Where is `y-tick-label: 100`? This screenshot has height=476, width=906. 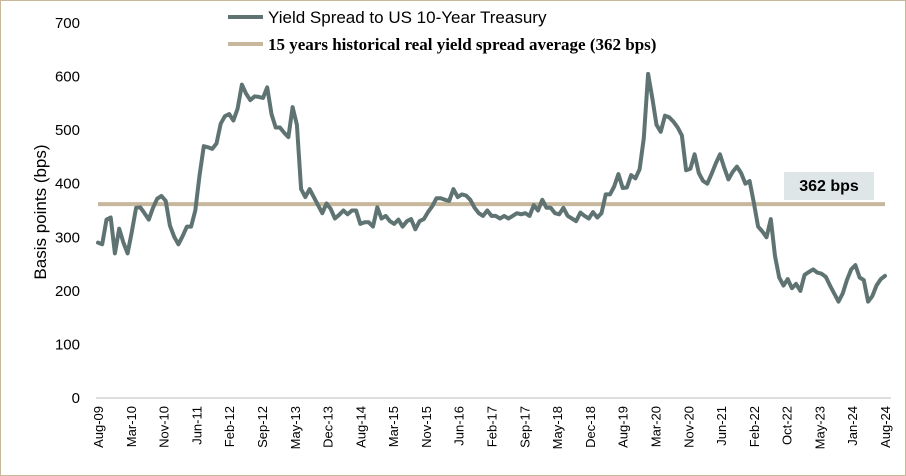
y-tick-label: 100 is located at coordinates (67, 344).